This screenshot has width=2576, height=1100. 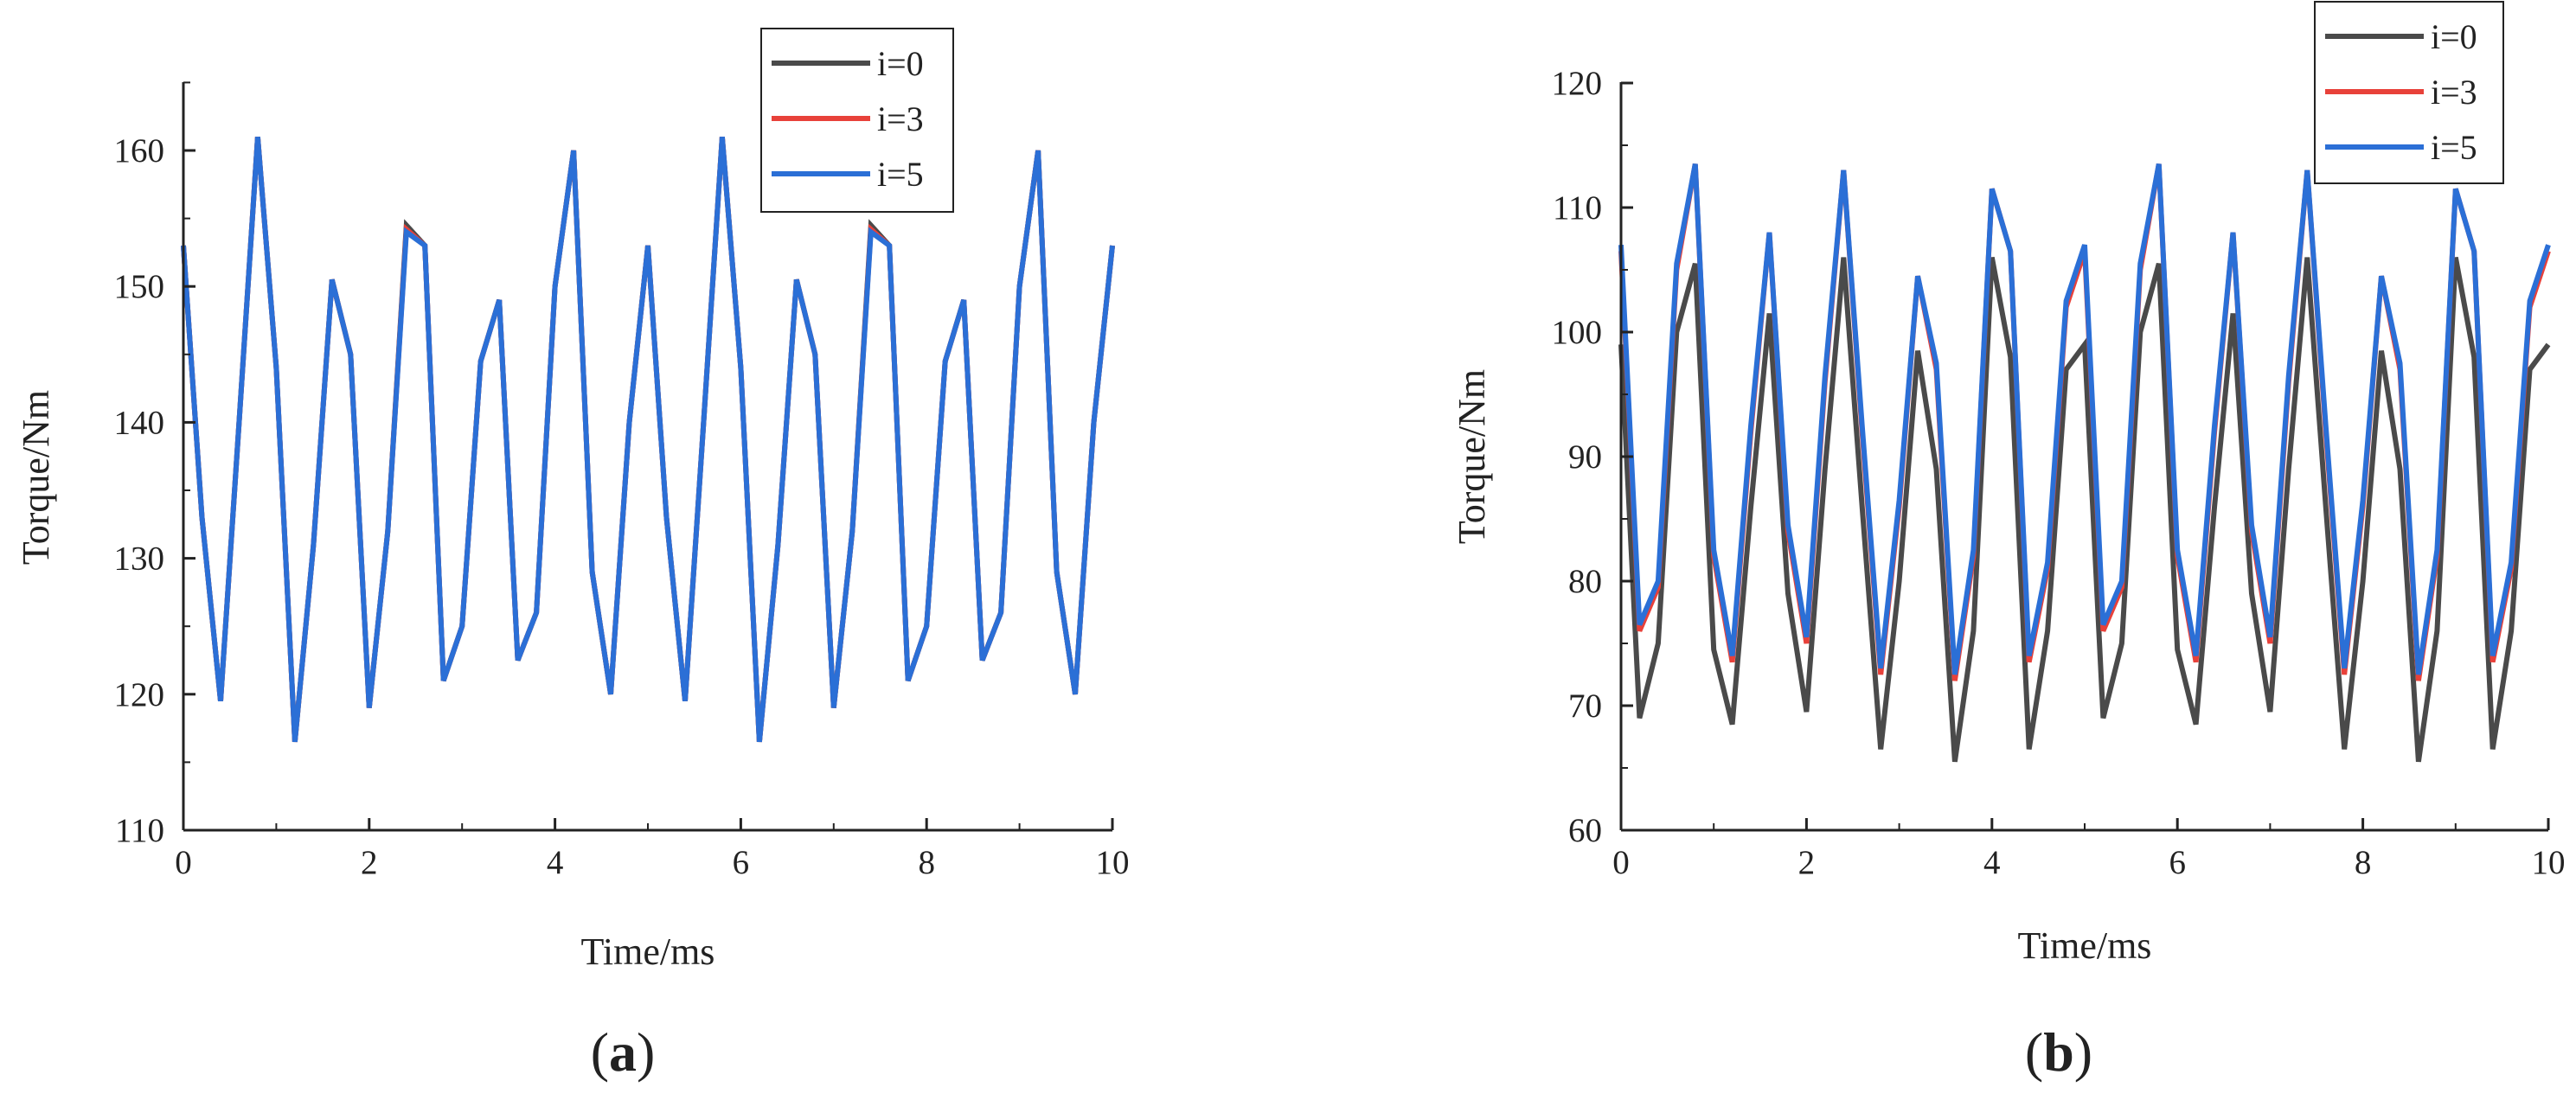 I want to click on y-ticks-a: 110 120 130 140 150 160, so click(x=154, y=465).